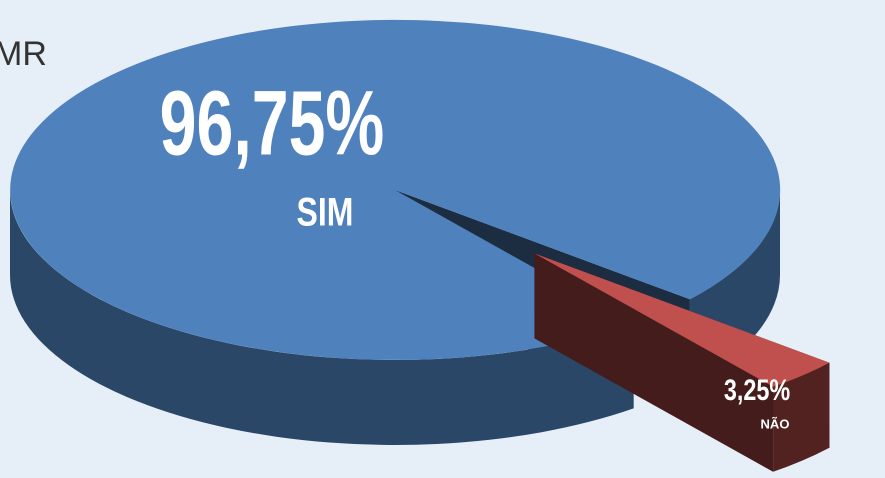 This screenshot has height=478, width=885. Describe the element at coordinates (801, 417) in the screenshot. I see `slice-side` at that location.